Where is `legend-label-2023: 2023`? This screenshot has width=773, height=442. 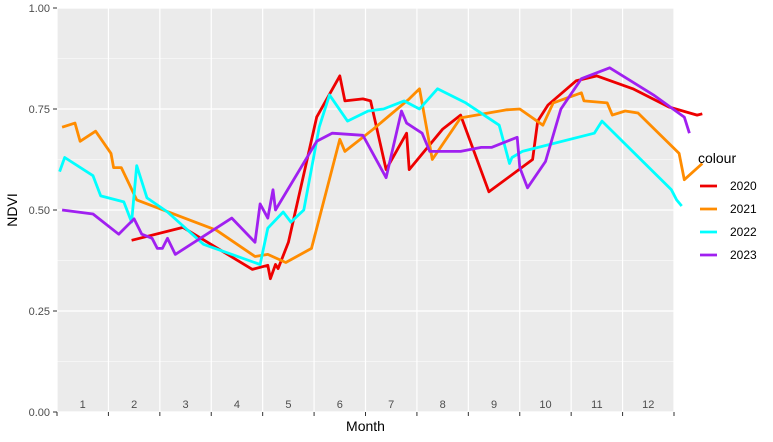 legend-label-2023: 2023 is located at coordinates (743, 255).